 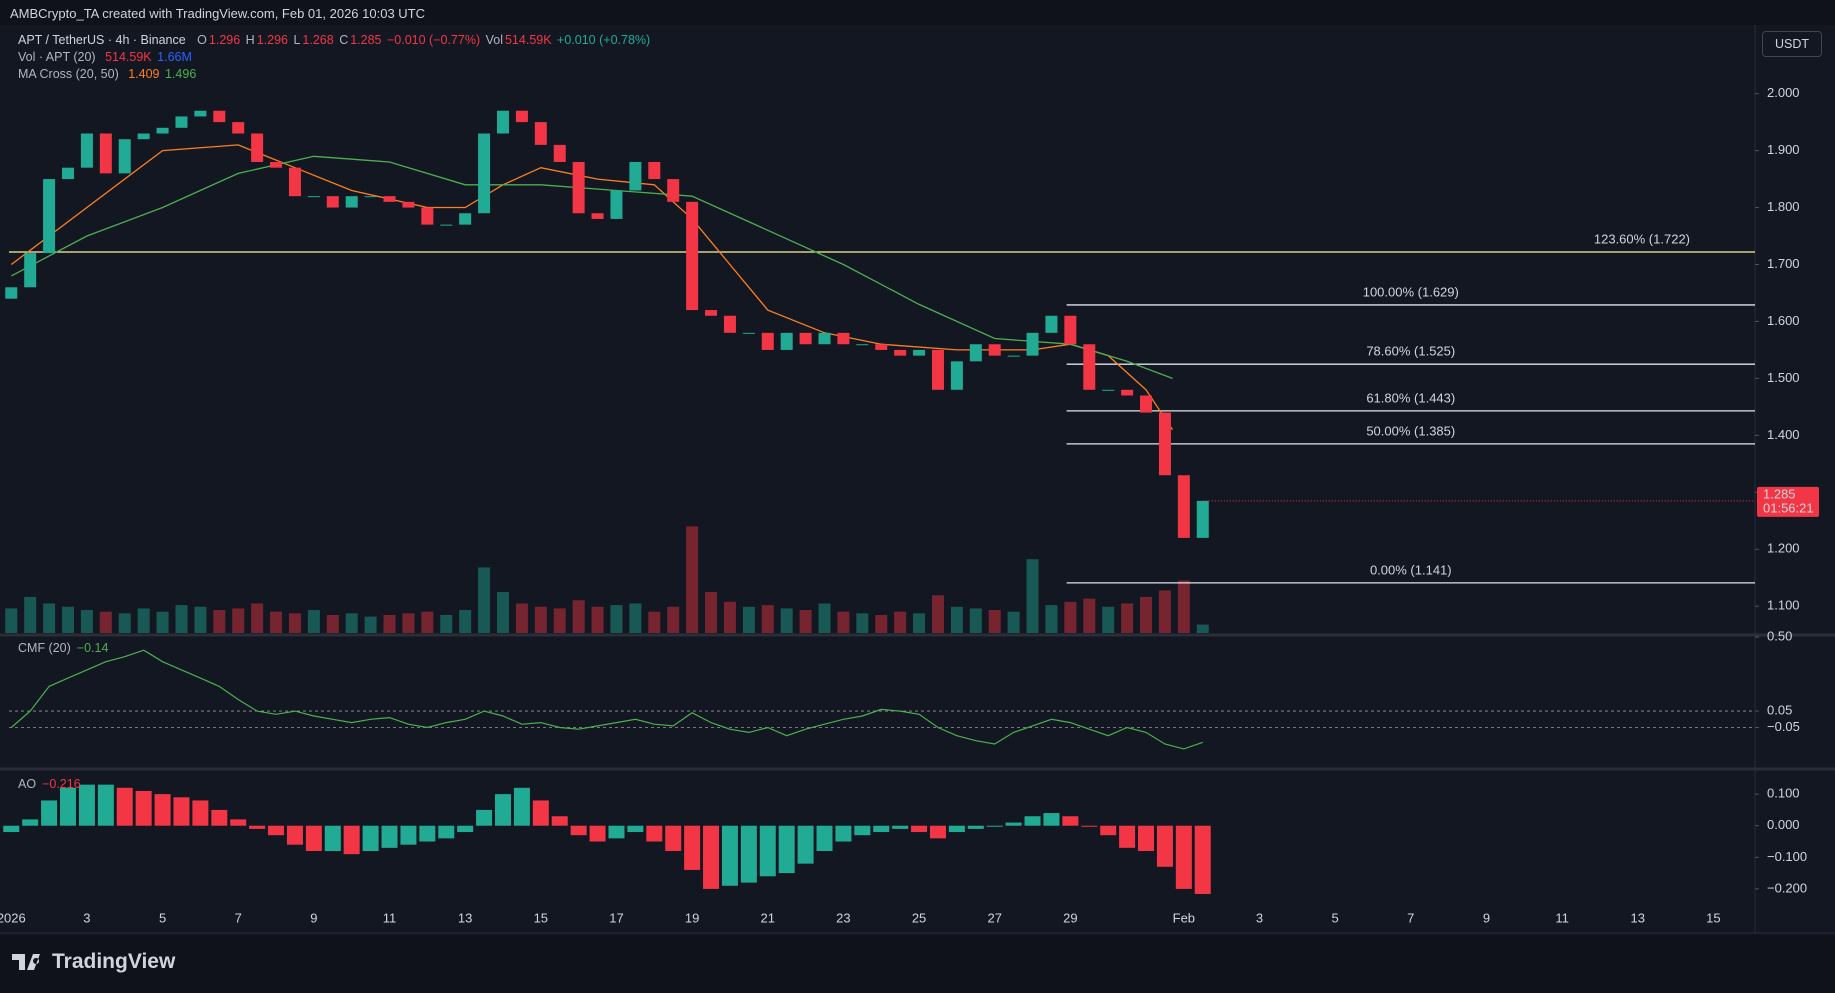 I want to click on y-tick-label: 1.400, so click(x=1783, y=434).